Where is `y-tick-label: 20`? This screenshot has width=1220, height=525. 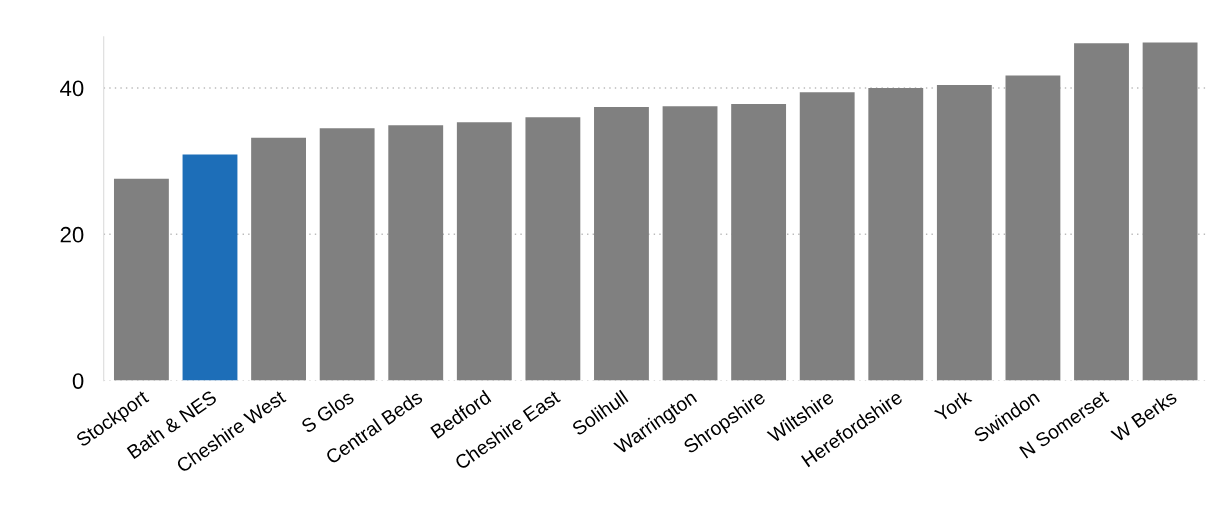 y-tick-label: 20 is located at coordinates (72, 234).